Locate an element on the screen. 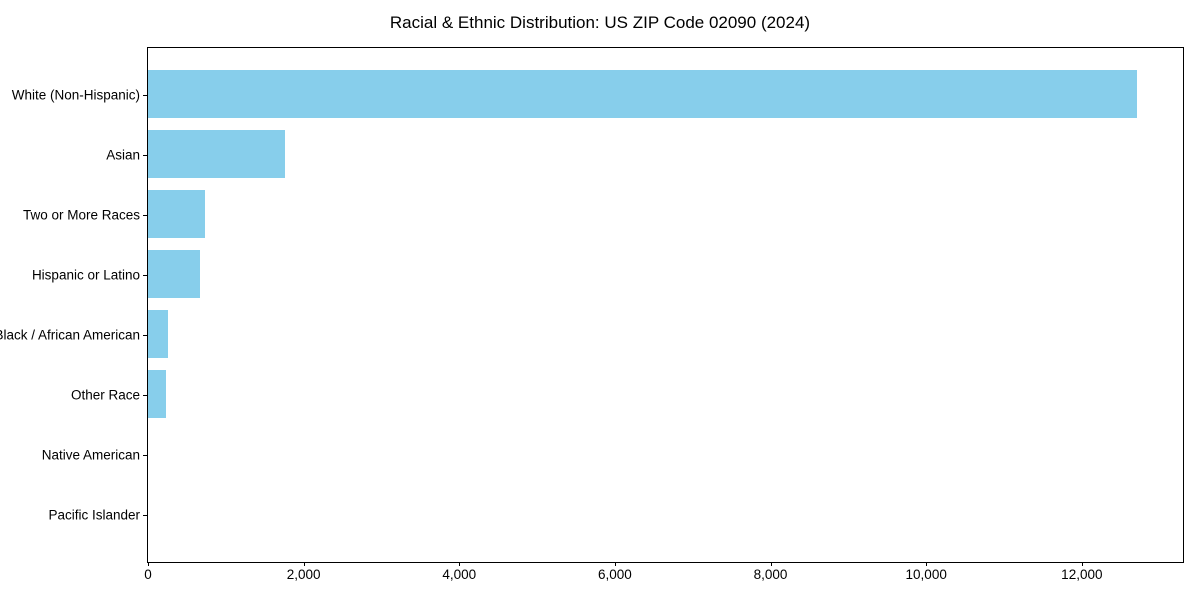 This screenshot has height=600, width=1200. x-tick-label-0: 0 is located at coordinates (148, 574).